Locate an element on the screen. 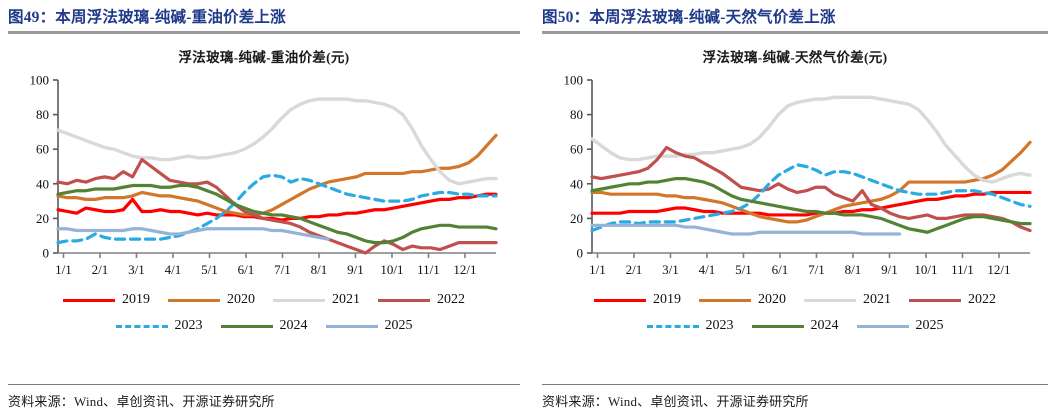 The height and width of the screenshot is (416, 1057). chart-subtitle-49: 浮法玻璃-纯碱-重油价差(元) is located at coordinates (264, 57).